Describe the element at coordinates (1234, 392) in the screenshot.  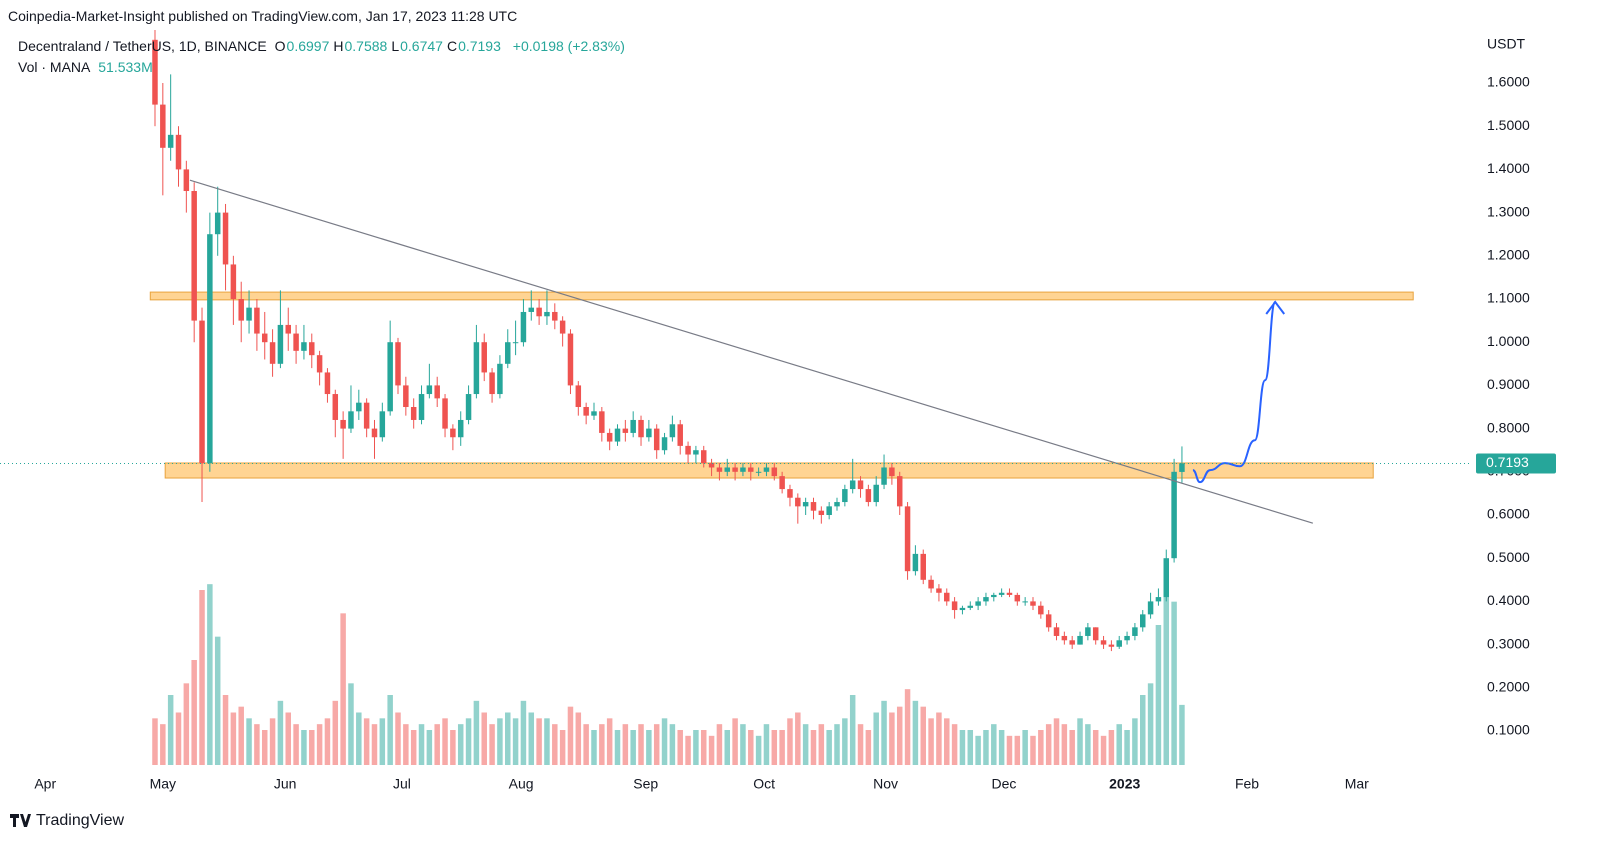
I see `projection-path` at that location.